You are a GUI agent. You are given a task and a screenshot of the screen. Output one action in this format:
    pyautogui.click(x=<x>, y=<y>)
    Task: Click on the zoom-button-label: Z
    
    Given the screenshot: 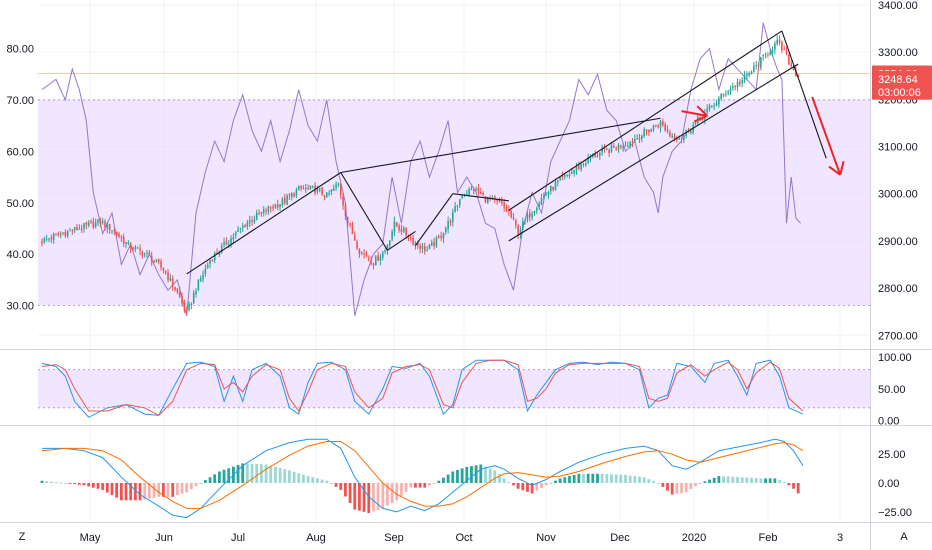 What is the action you would take?
    pyautogui.click(x=22, y=537)
    